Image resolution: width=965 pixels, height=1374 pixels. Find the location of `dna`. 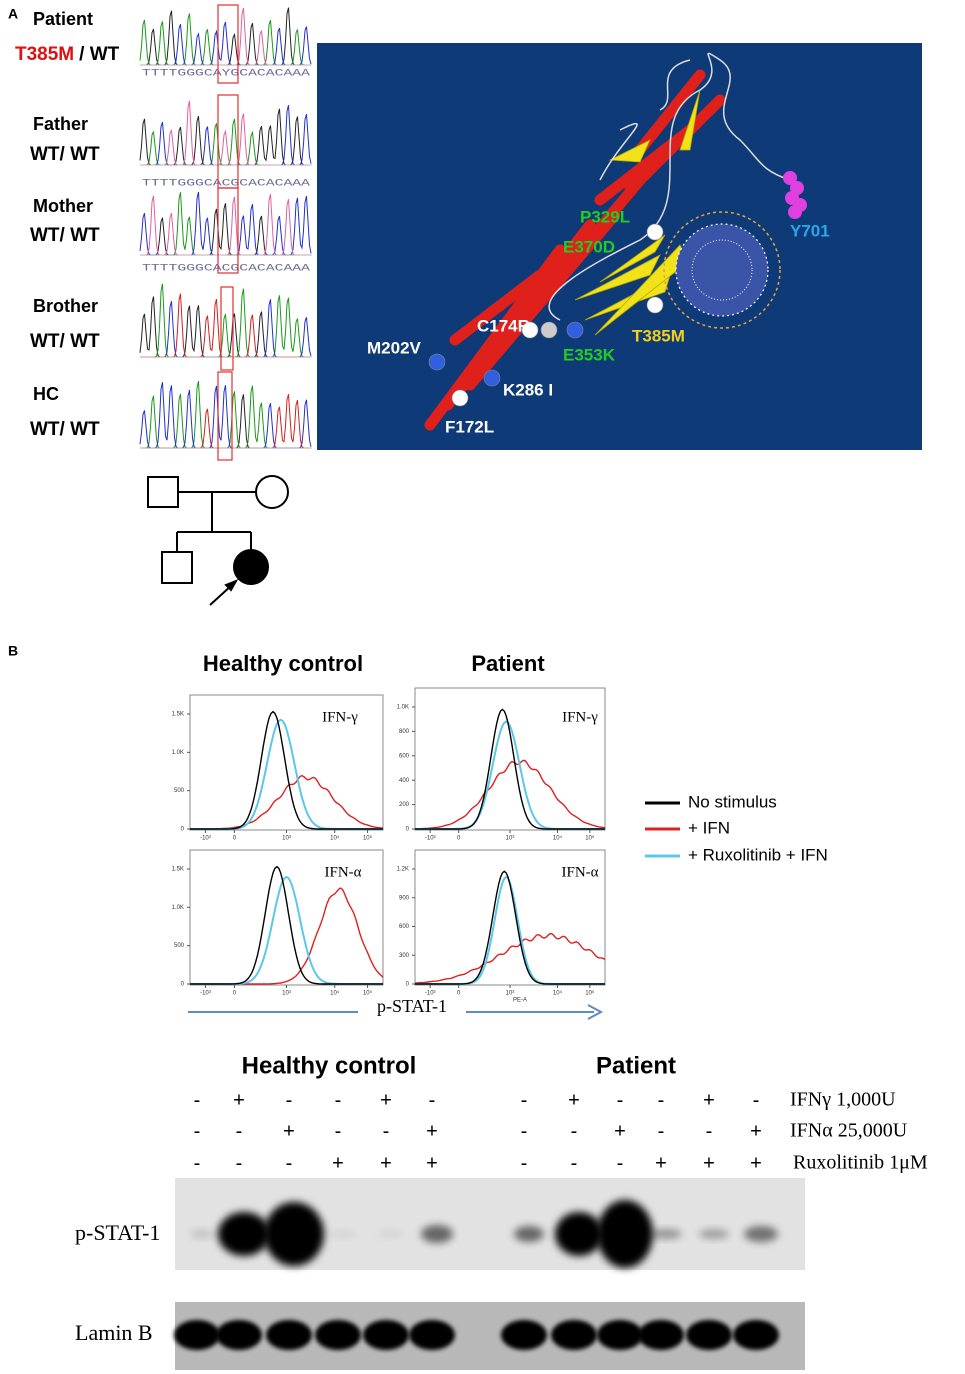

dna is located at coordinates (722, 270).